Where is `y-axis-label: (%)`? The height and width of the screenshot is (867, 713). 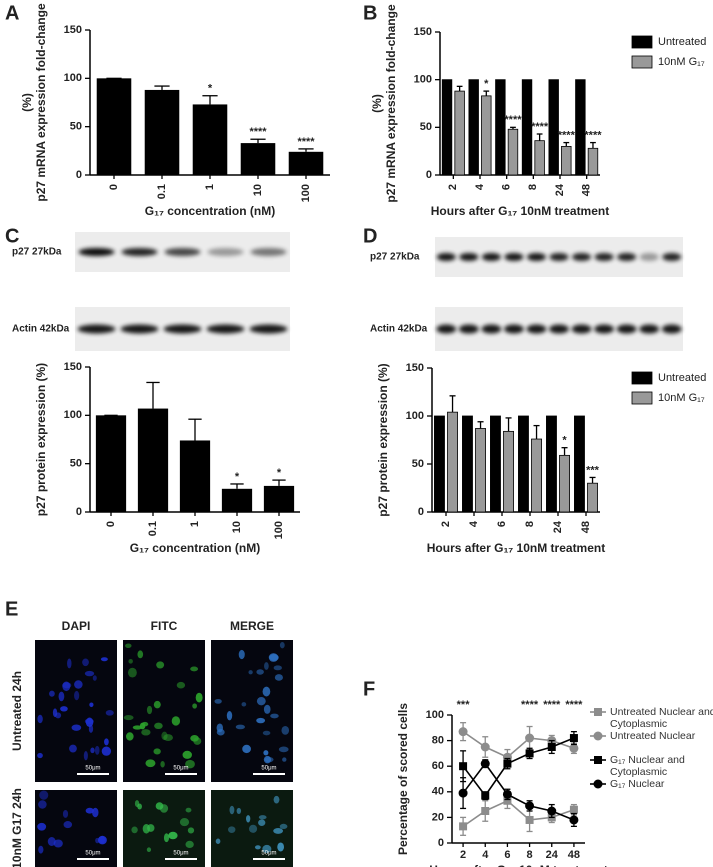 y-axis-label: (%) is located at coordinates (27, 102).